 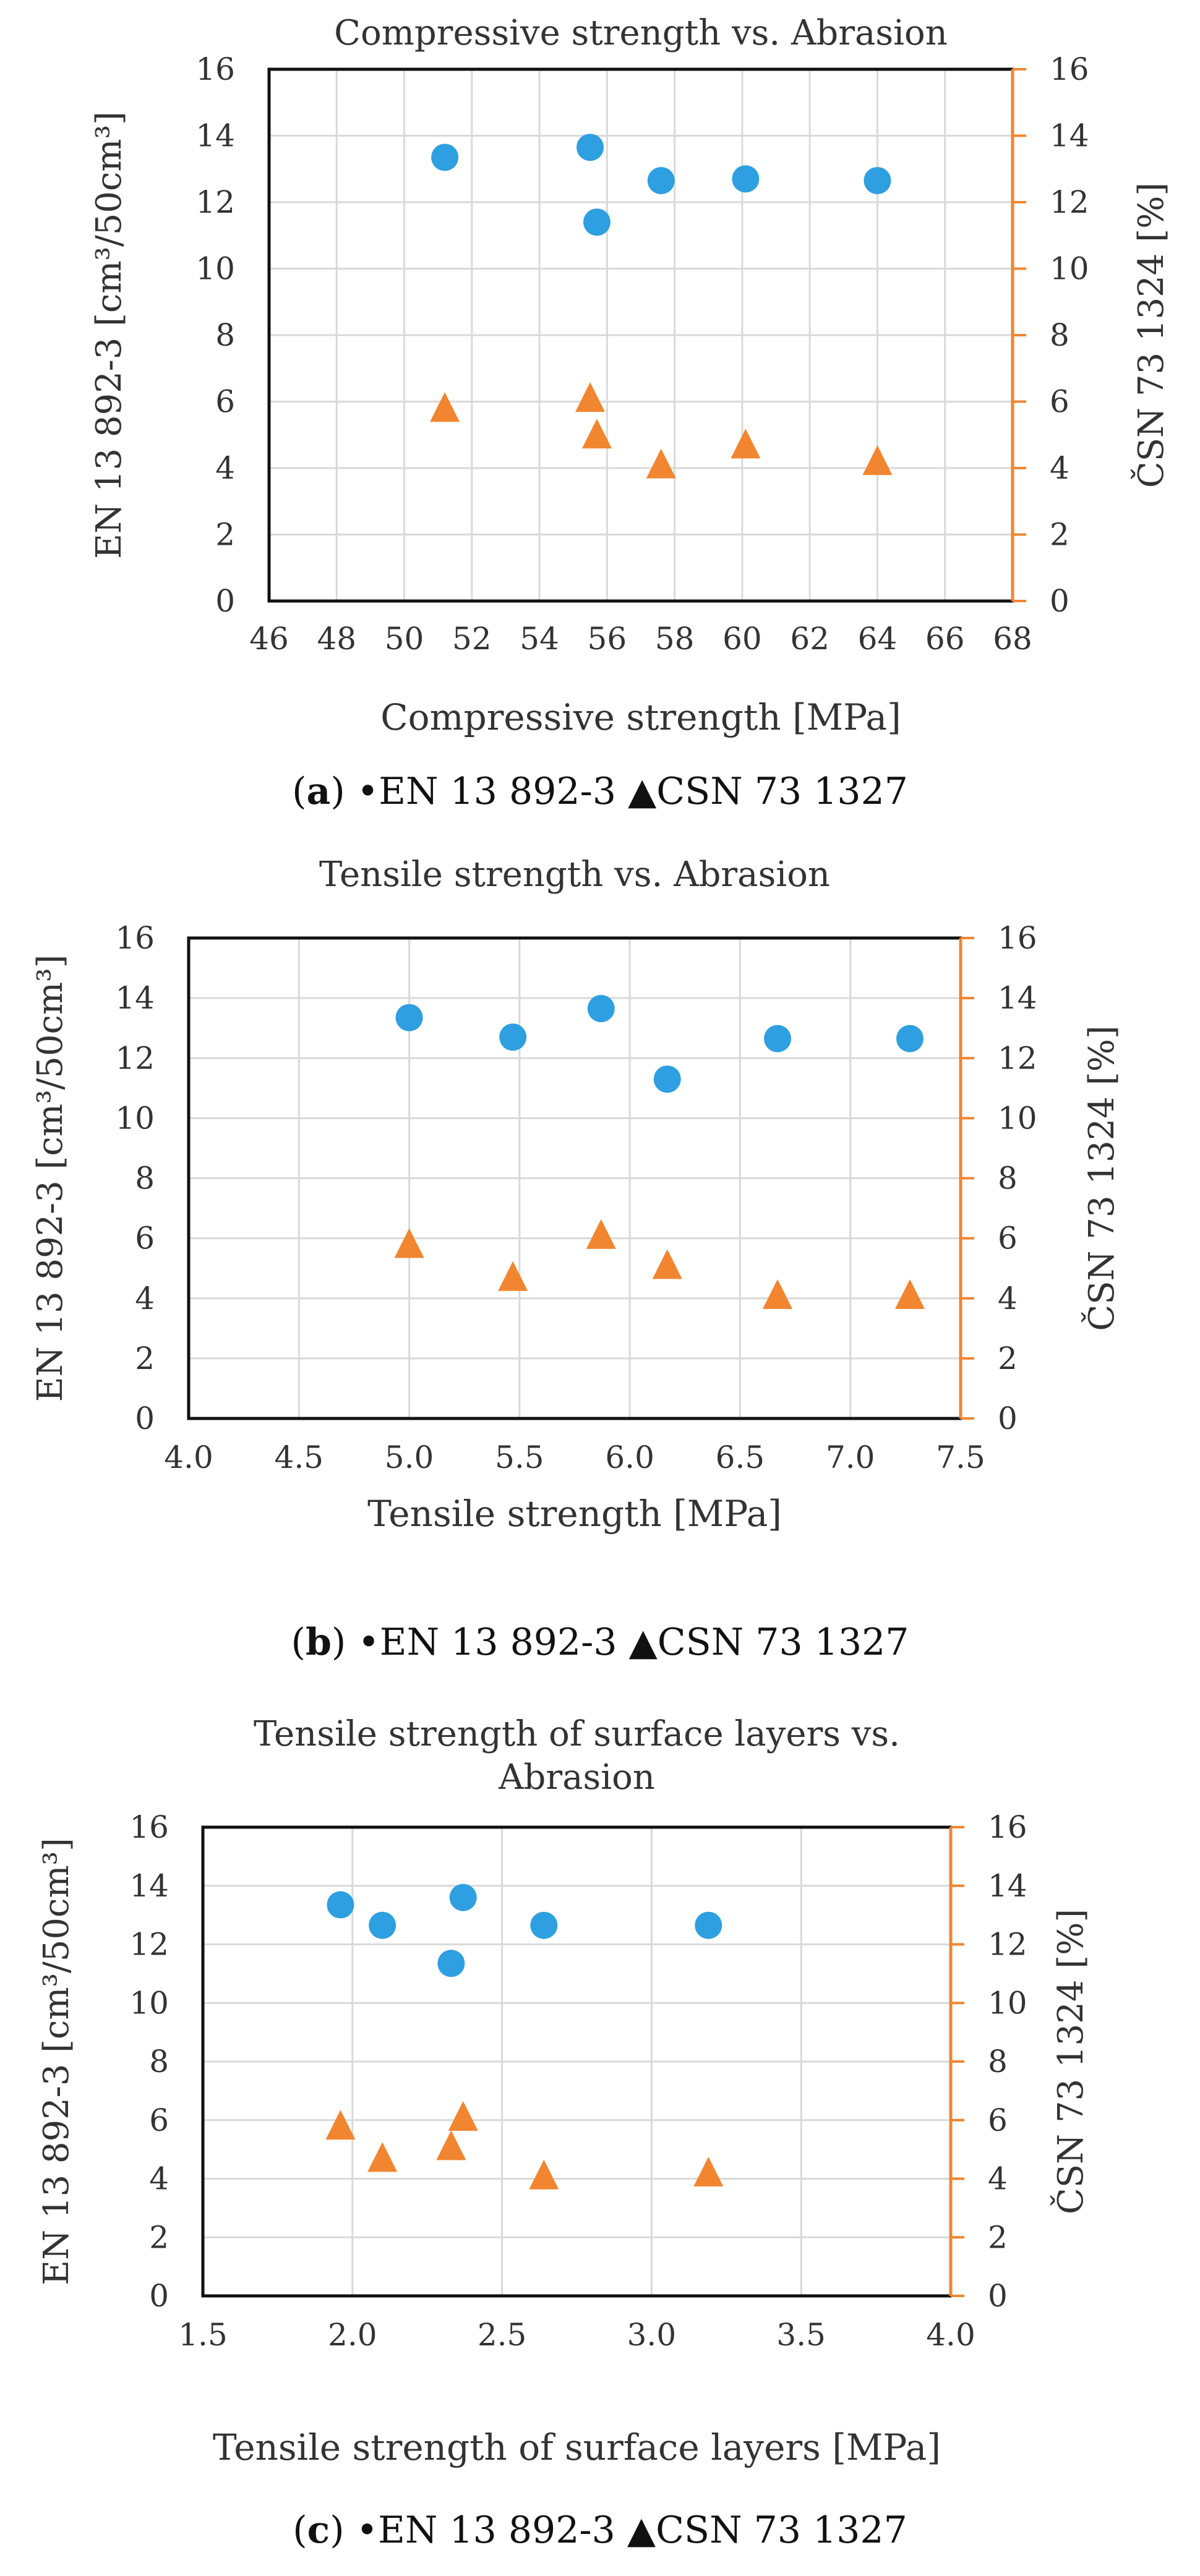 What do you see at coordinates (352, 2335) in the screenshot?
I see `x-tick-label: 2.0` at bounding box center [352, 2335].